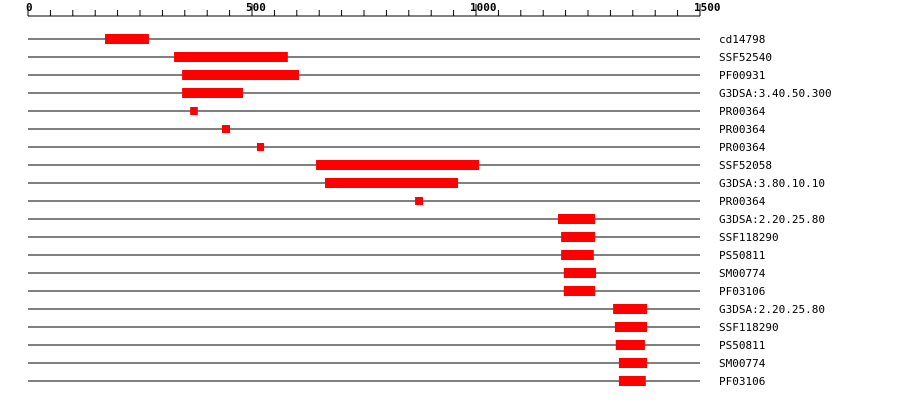  What do you see at coordinates (707, 7) in the screenshot?
I see `x-tick-label: 1500` at bounding box center [707, 7].